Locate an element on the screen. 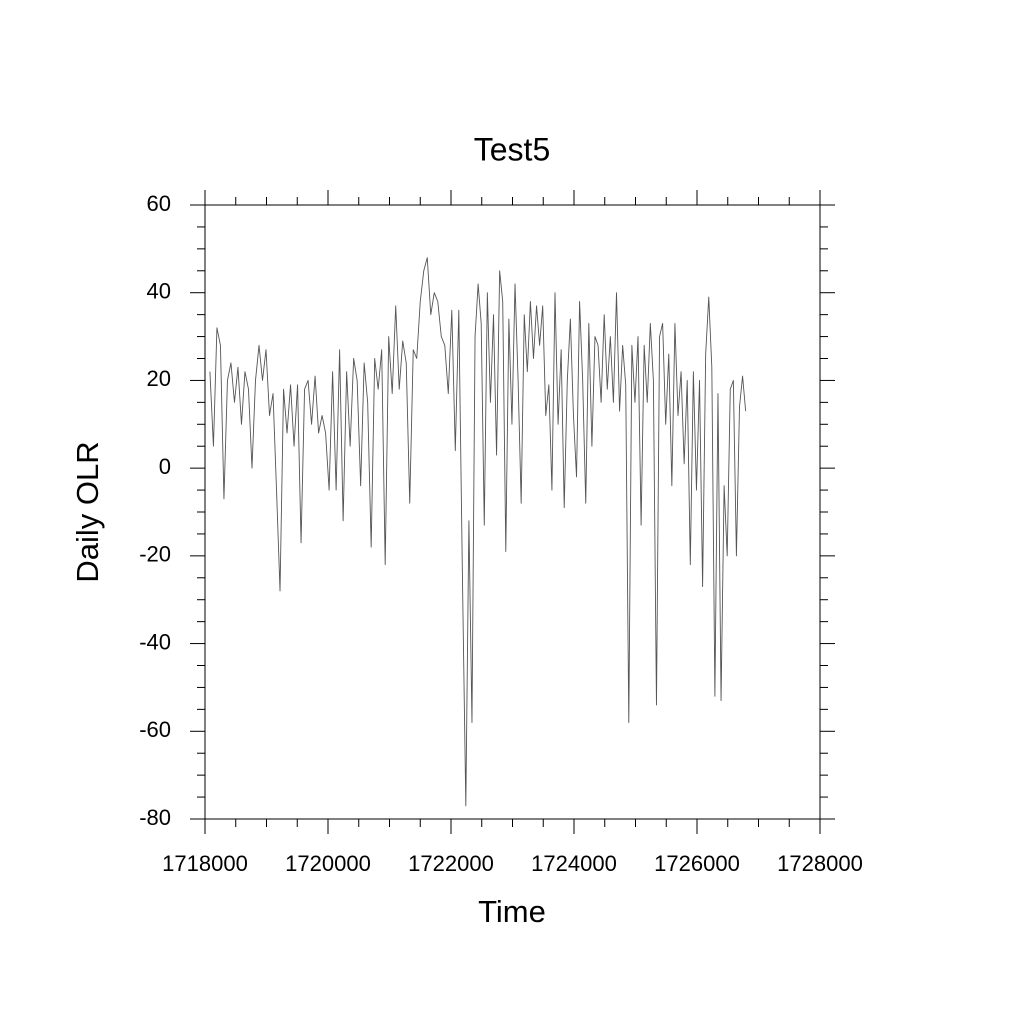  y-axis-label: Daily OLR is located at coordinates (87, 511).